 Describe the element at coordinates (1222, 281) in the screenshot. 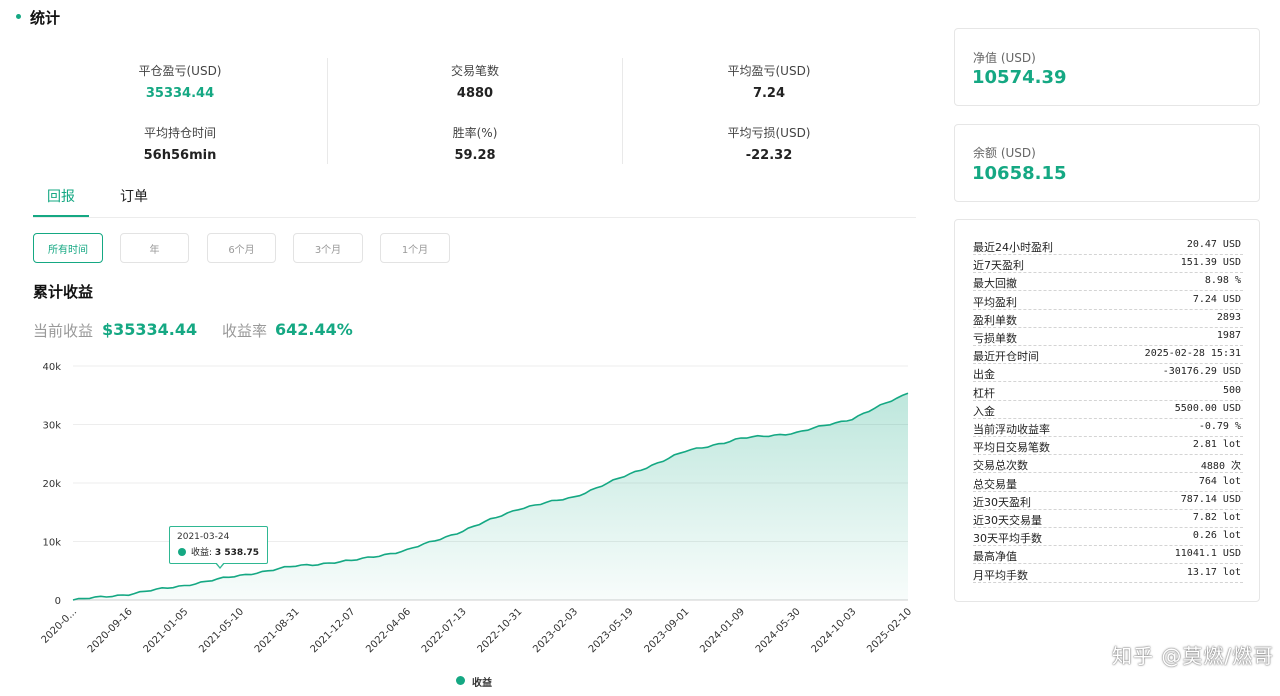

I see `metric-value: 8.98 %` at that location.